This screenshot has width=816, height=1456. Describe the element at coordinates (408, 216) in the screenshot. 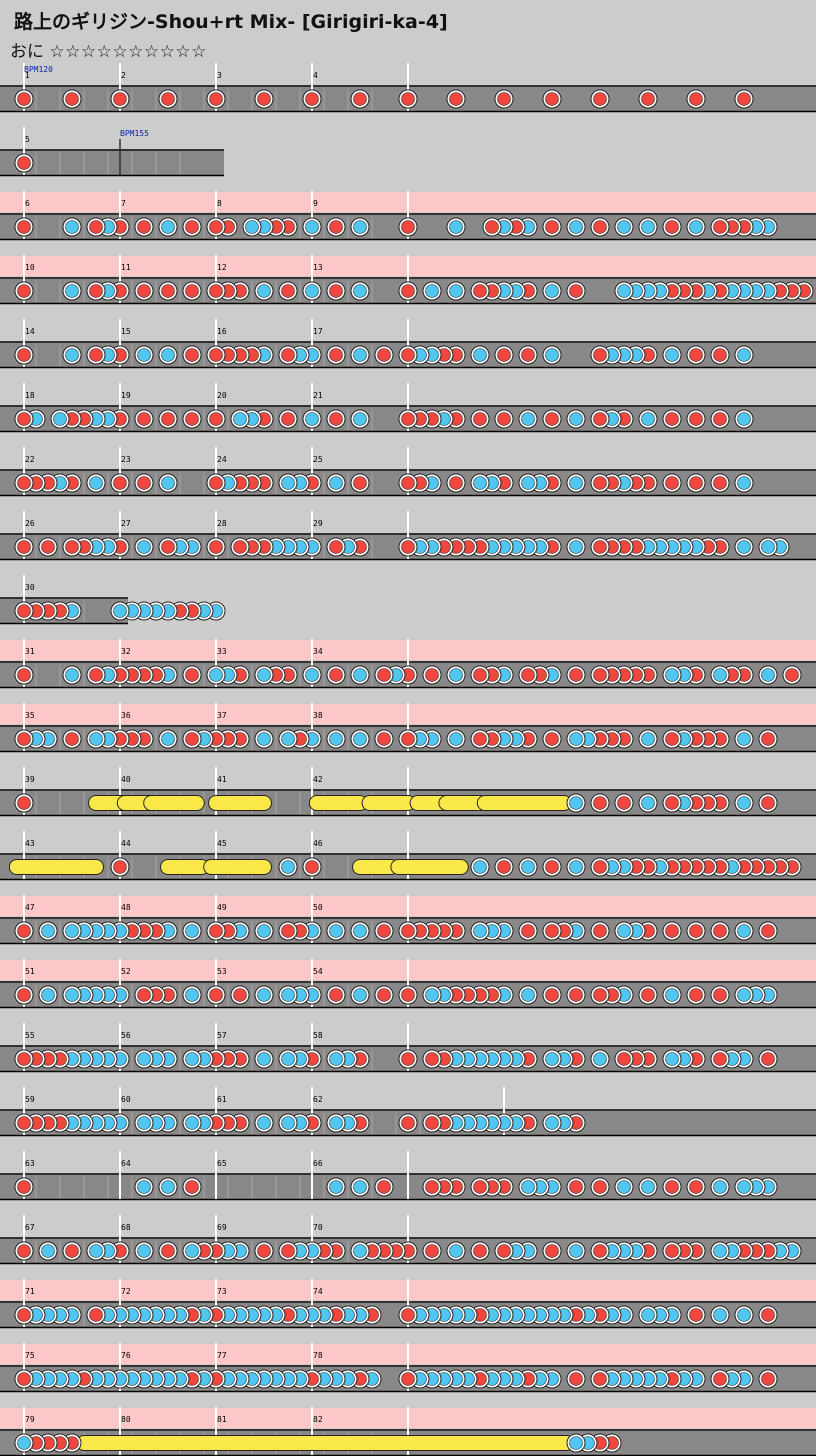

I see `chart-row: 6 7 8 9` at that location.